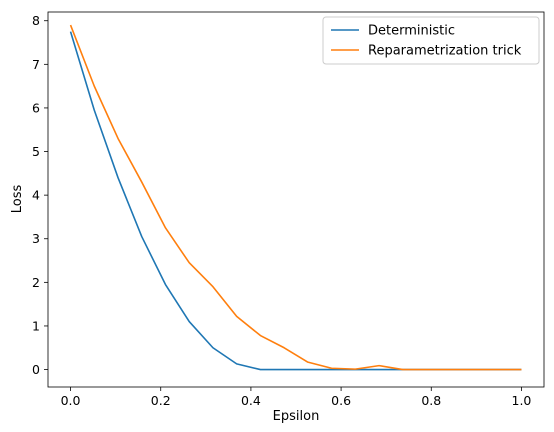  I want to click on y-tick-label: 5, so click(36, 151).